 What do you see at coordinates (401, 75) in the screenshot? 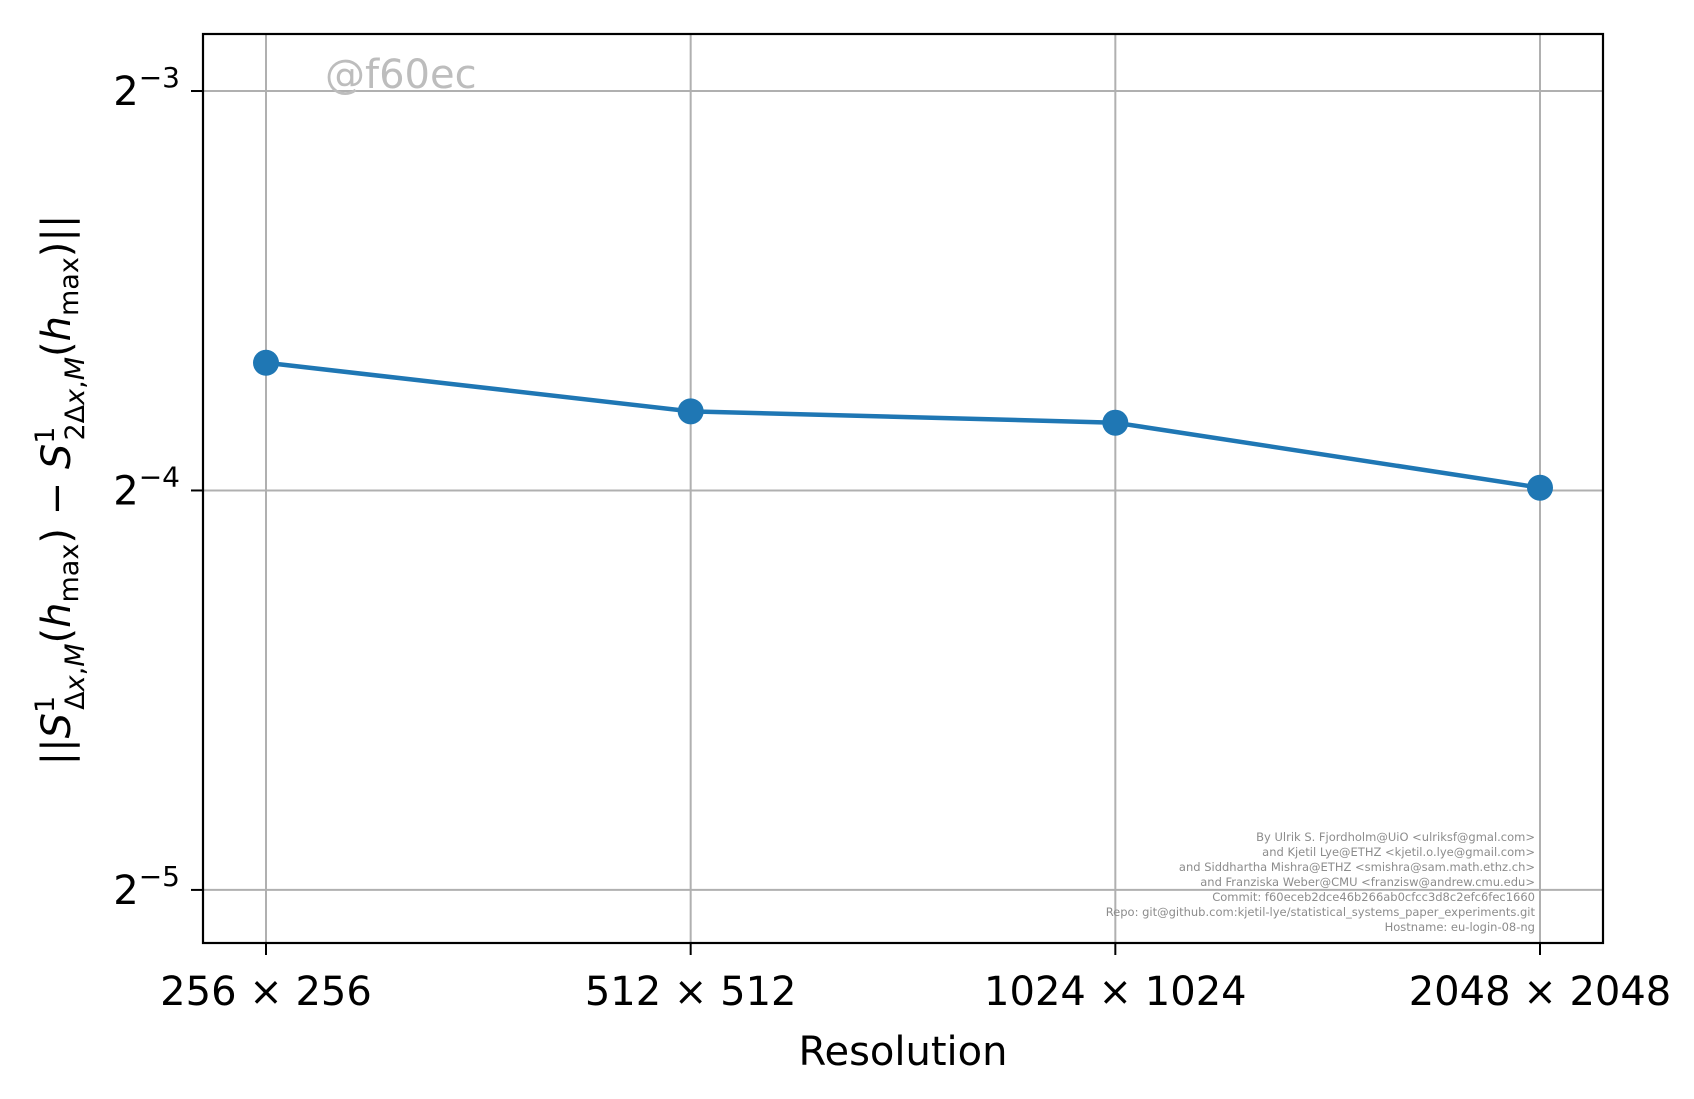
I see `watermark: @f60ec` at bounding box center [401, 75].